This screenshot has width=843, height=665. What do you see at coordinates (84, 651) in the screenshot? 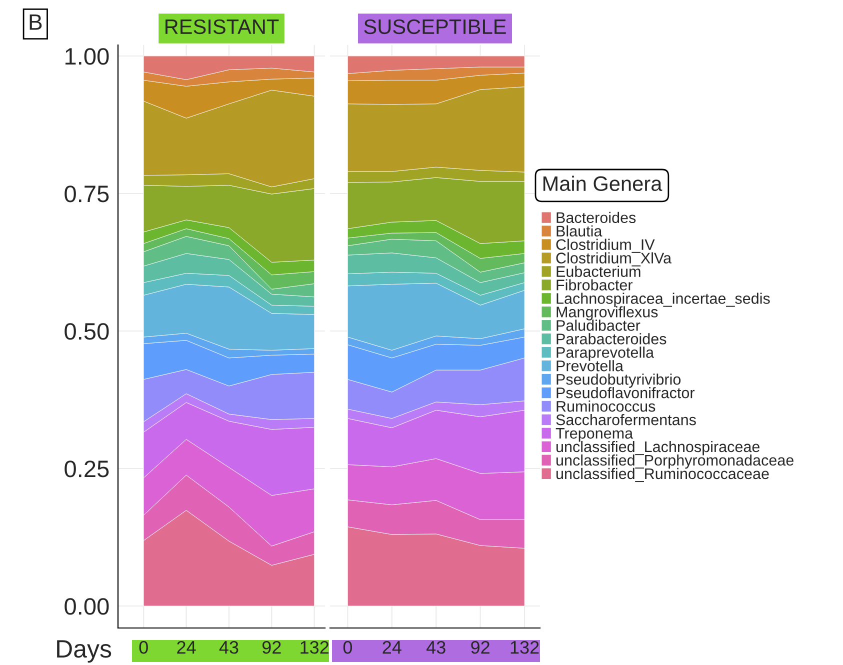
I see `x-axis-title: Days` at bounding box center [84, 651].